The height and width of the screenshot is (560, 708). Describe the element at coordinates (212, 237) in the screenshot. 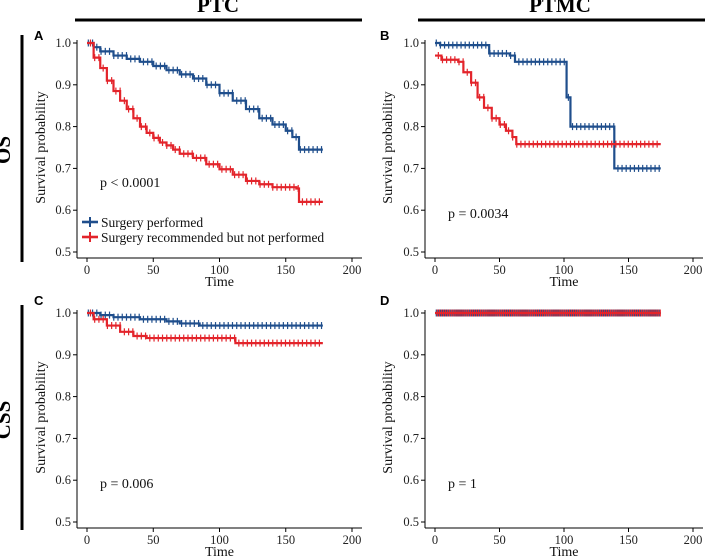

I see `legend-entry-not_performed: Surgery recommended but not performed` at that location.